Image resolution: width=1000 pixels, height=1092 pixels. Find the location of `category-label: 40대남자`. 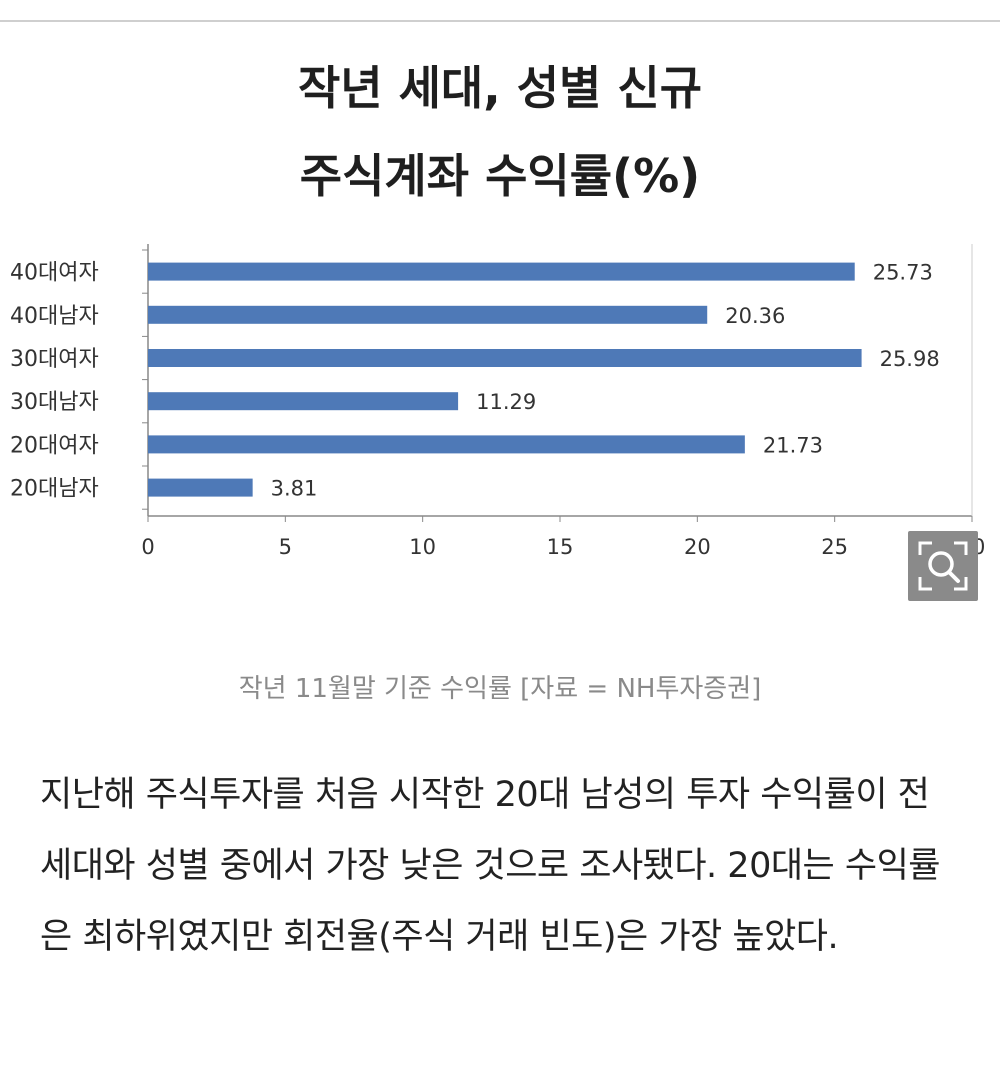

category-label: 40대남자 is located at coordinates (54, 316).